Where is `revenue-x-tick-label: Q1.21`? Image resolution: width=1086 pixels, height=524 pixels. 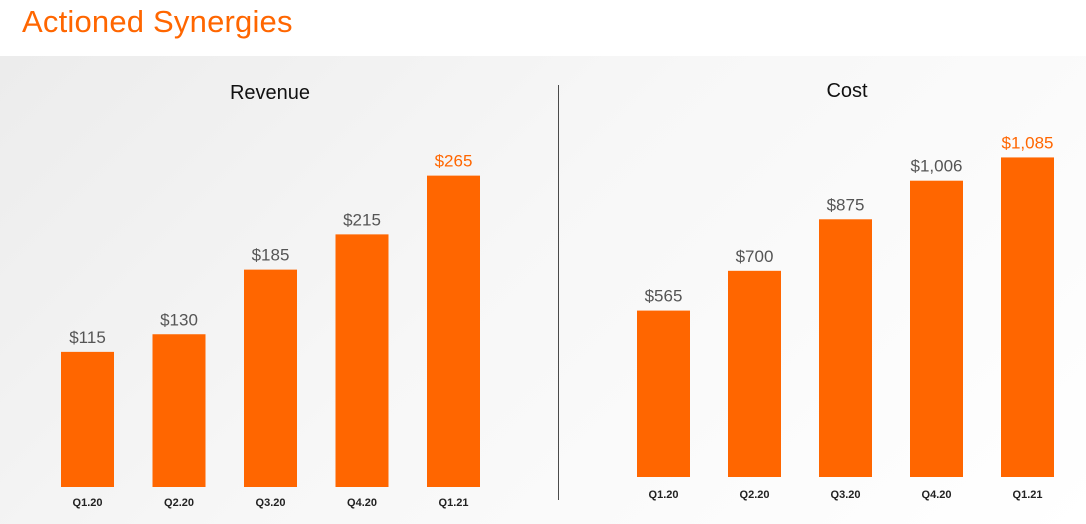
revenue-x-tick-label: Q1.21 is located at coordinates (454, 503).